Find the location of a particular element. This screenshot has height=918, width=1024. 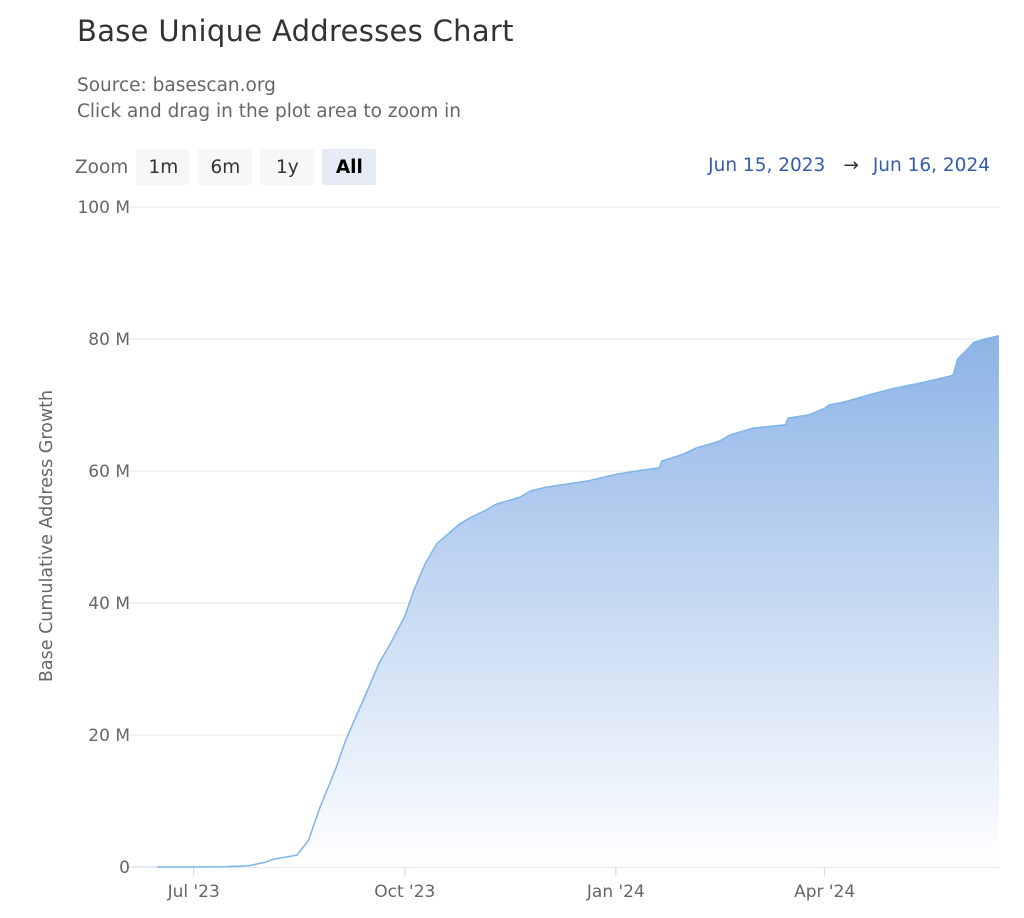

chart-title: Base Unique Addresses Chart is located at coordinates (295, 31).